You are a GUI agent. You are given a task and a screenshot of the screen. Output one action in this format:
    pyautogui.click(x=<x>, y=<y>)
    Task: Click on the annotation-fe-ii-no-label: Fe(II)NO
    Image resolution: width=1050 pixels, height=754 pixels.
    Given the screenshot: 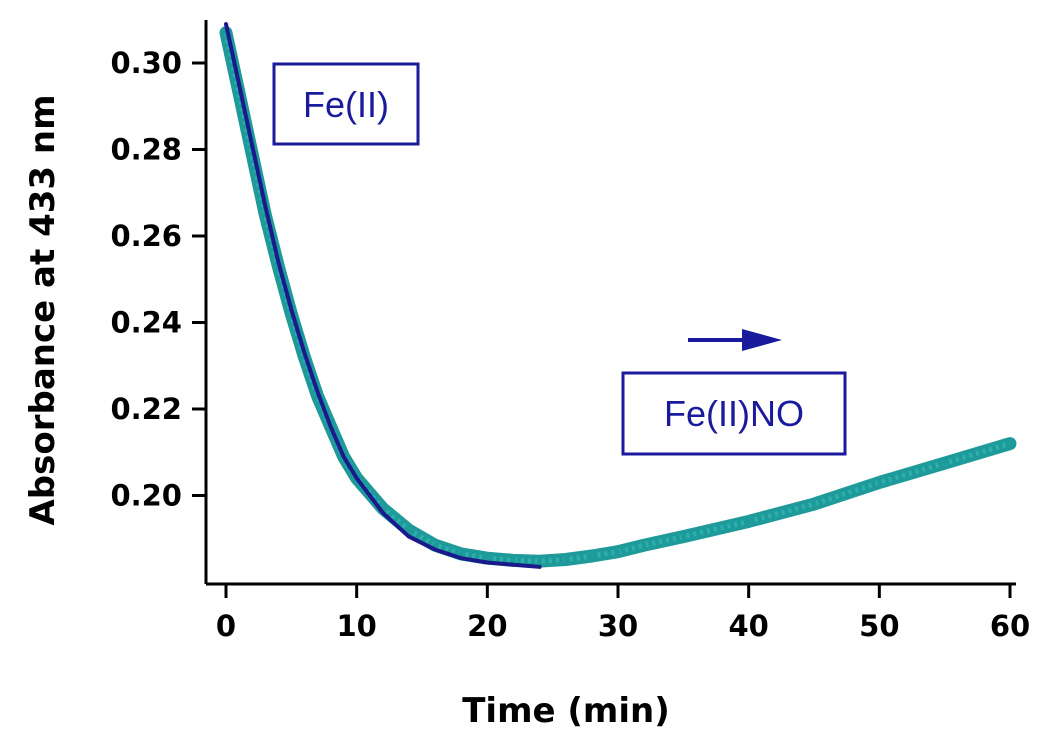 What is the action you would take?
    pyautogui.click(x=734, y=413)
    